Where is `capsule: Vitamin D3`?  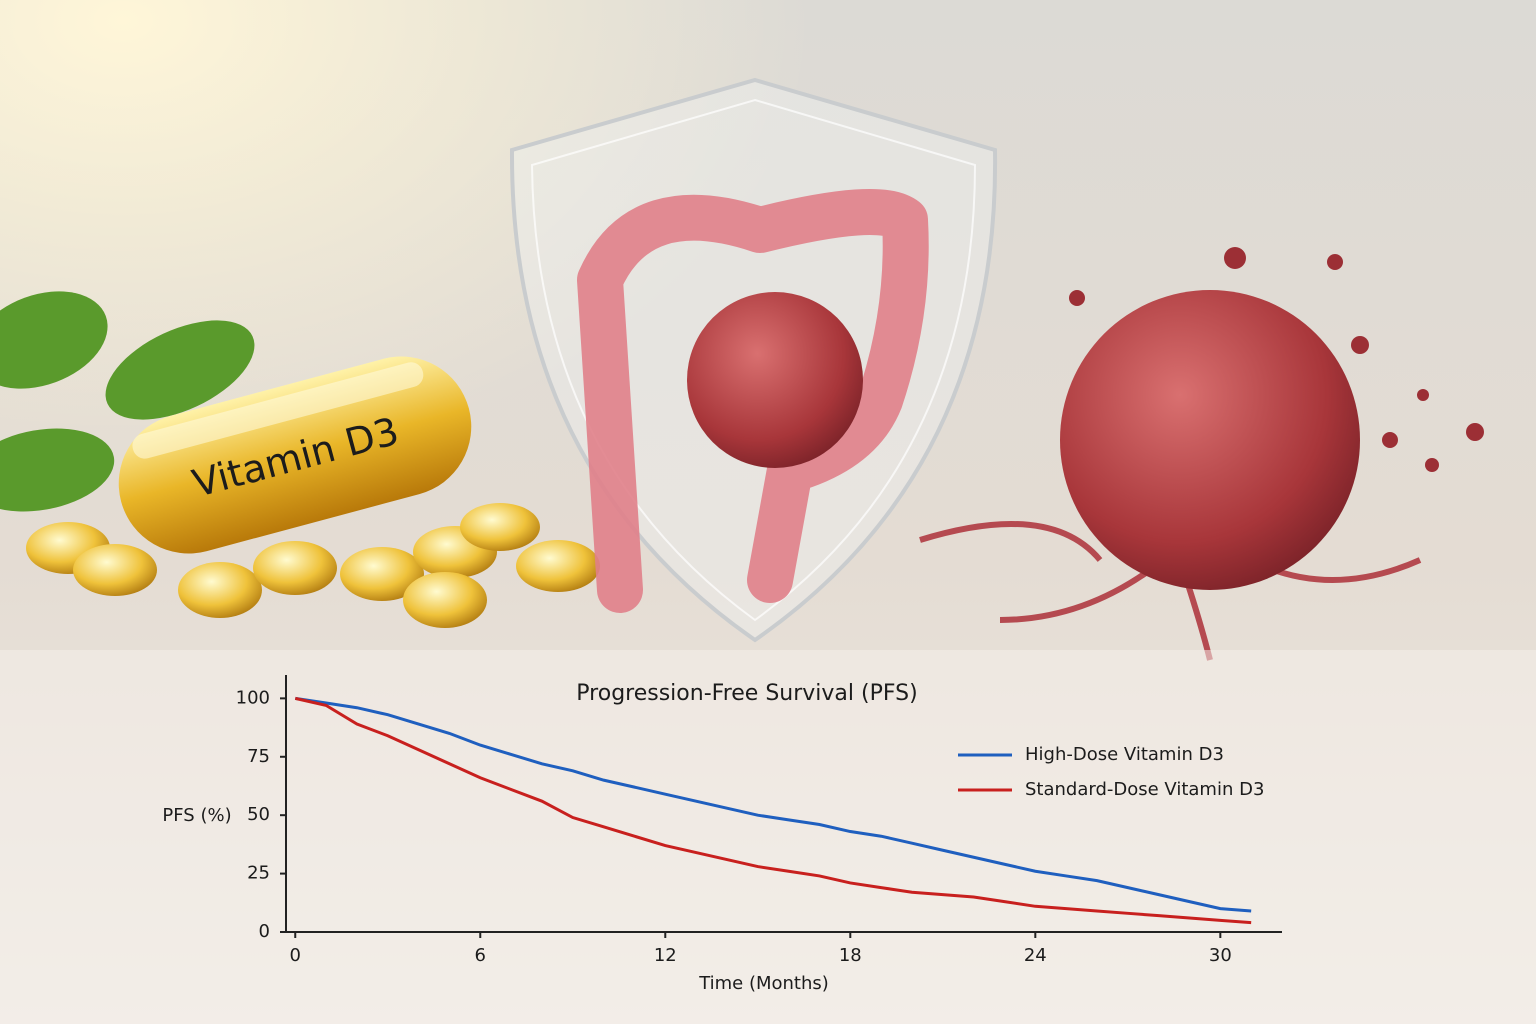
capsule: Vitamin D3 is located at coordinates (295, 455).